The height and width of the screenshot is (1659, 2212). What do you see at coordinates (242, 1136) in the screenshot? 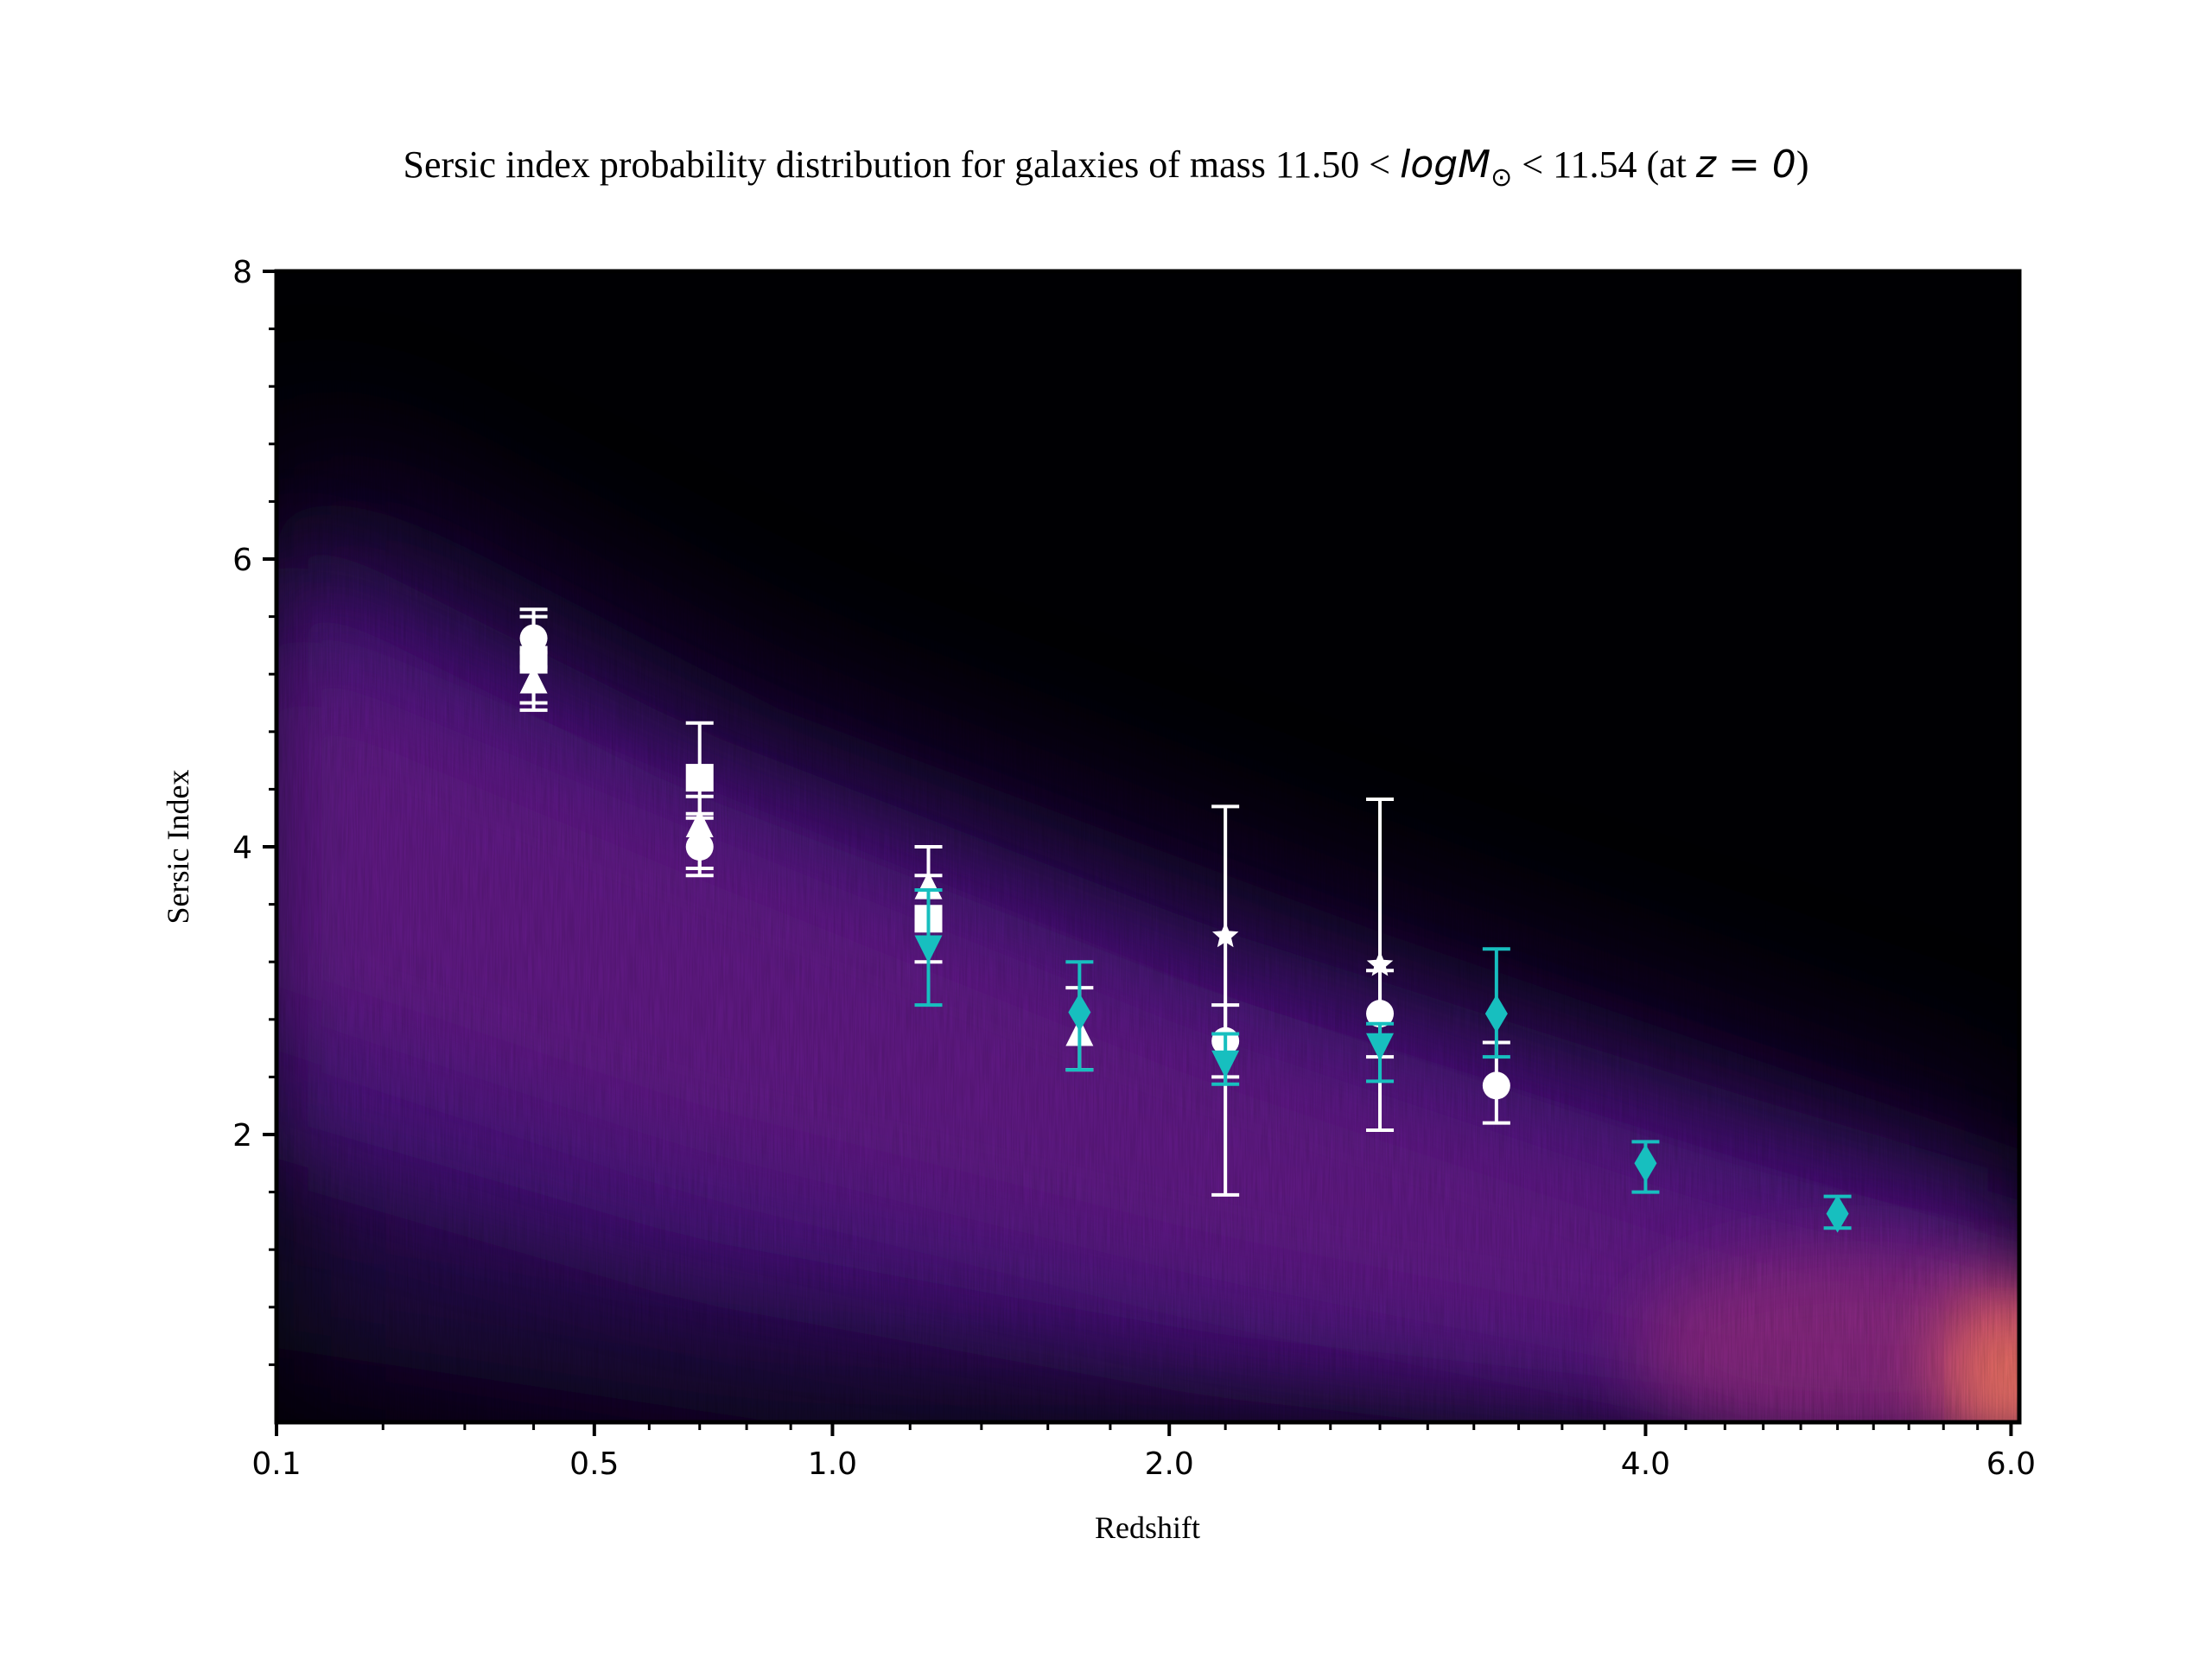
I see `y-tick-label: 2` at bounding box center [242, 1136].